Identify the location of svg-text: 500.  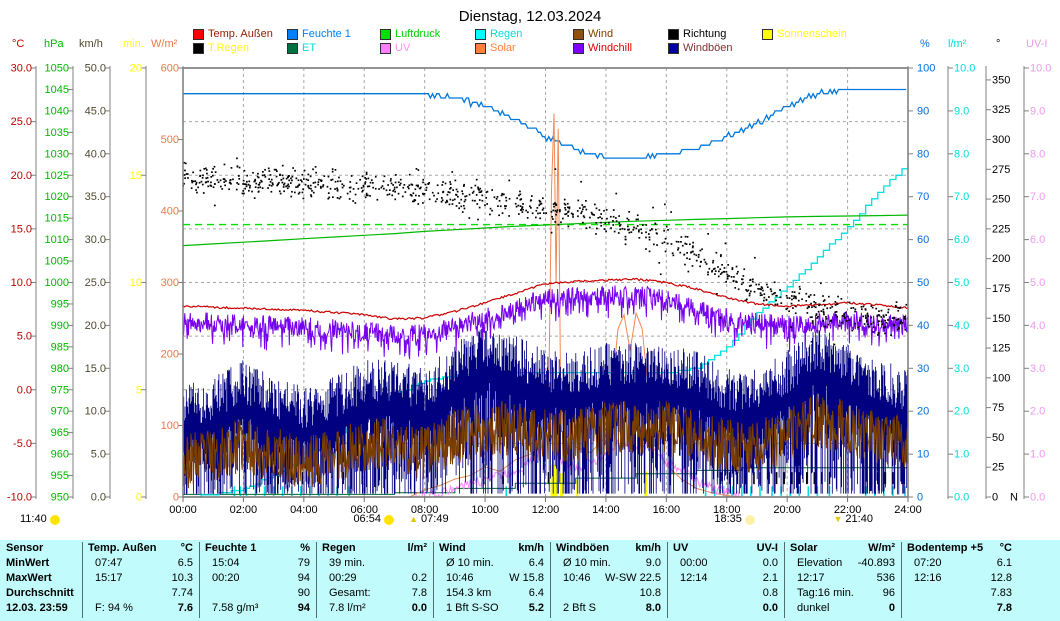
(170, 140).